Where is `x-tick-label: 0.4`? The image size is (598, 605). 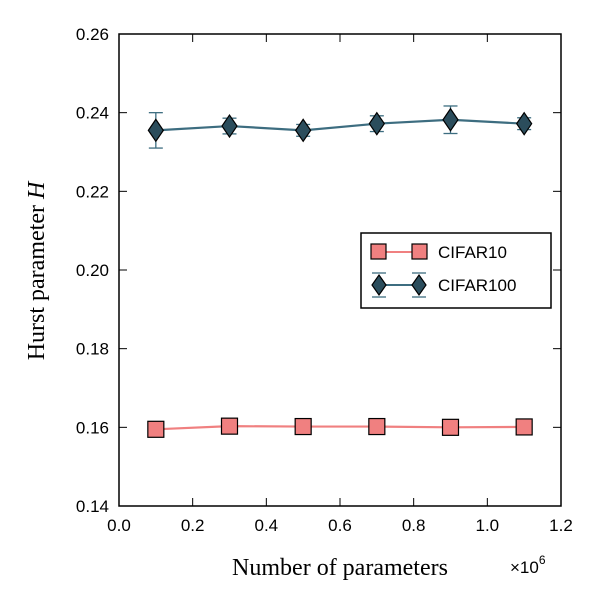
x-tick-label: 0.4 is located at coordinates (267, 525).